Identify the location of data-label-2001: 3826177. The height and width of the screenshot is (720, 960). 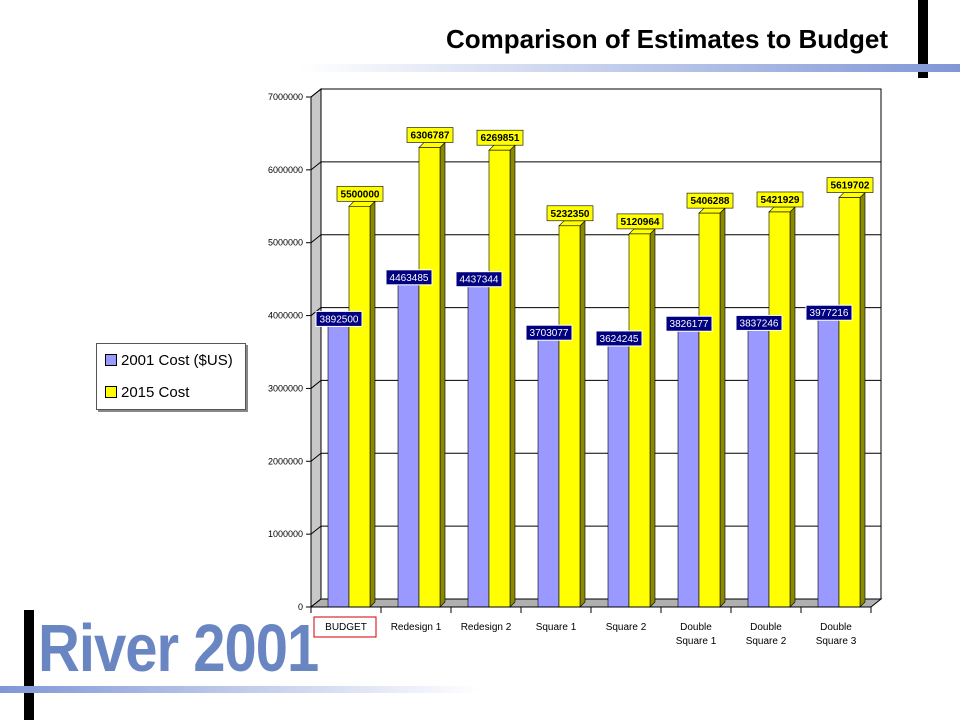
(689, 324).